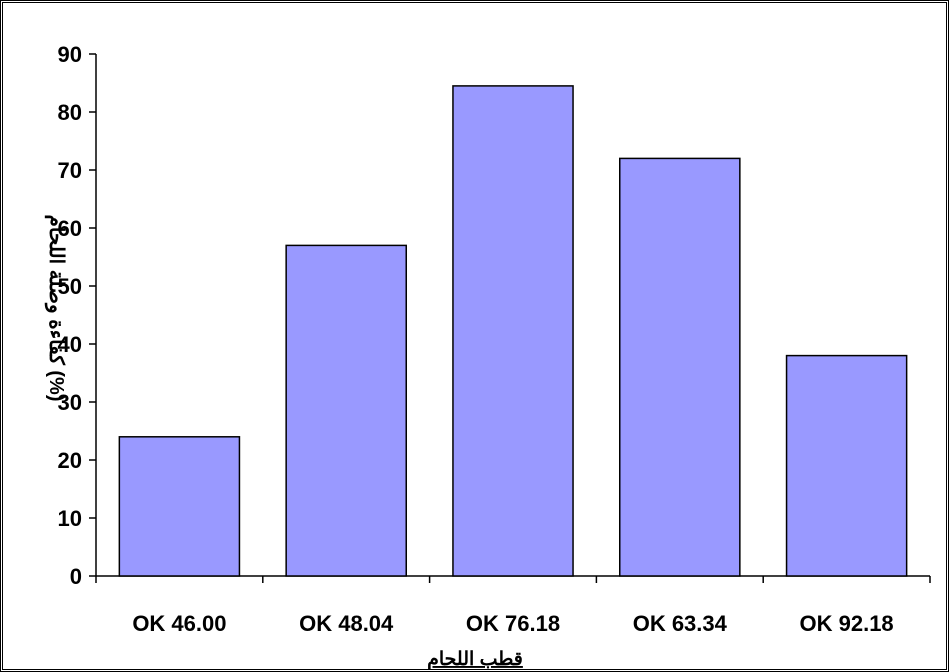 The image size is (949, 672). Describe the element at coordinates (77, 315) in the screenshot. I see `y-ticks: 0 10 20 30 40 50 60 70 80 90` at that location.